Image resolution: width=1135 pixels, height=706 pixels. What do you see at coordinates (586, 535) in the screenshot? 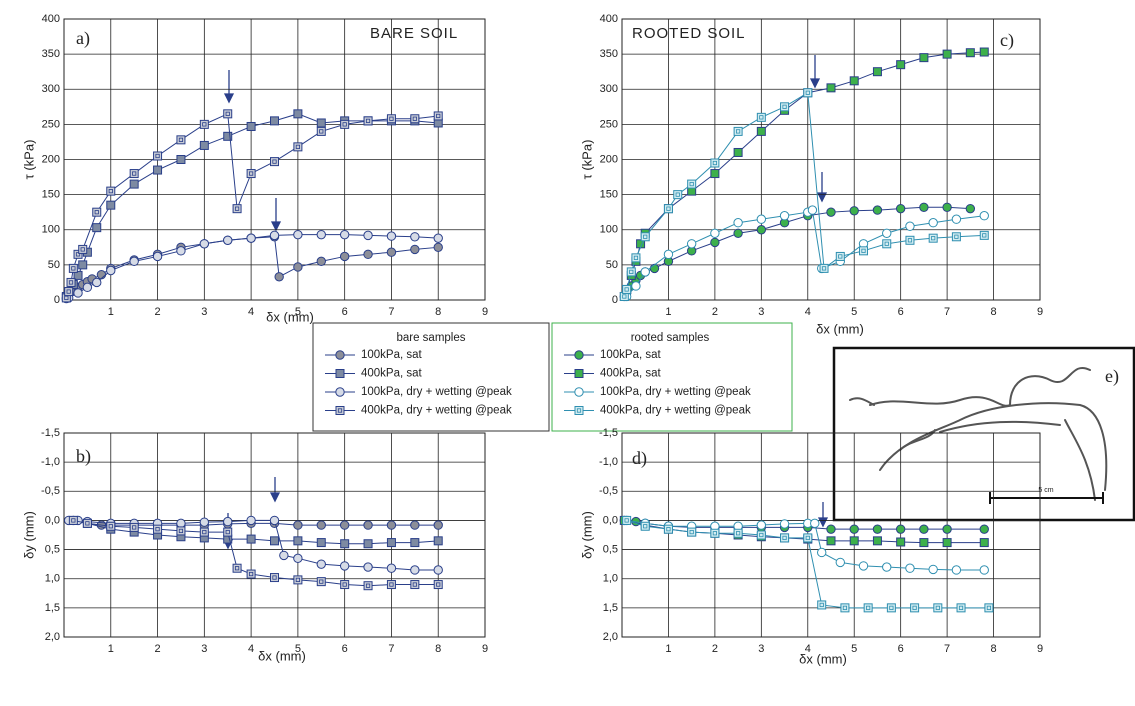
I see `y-axis-label: δy (mm)` at bounding box center [586, 535].